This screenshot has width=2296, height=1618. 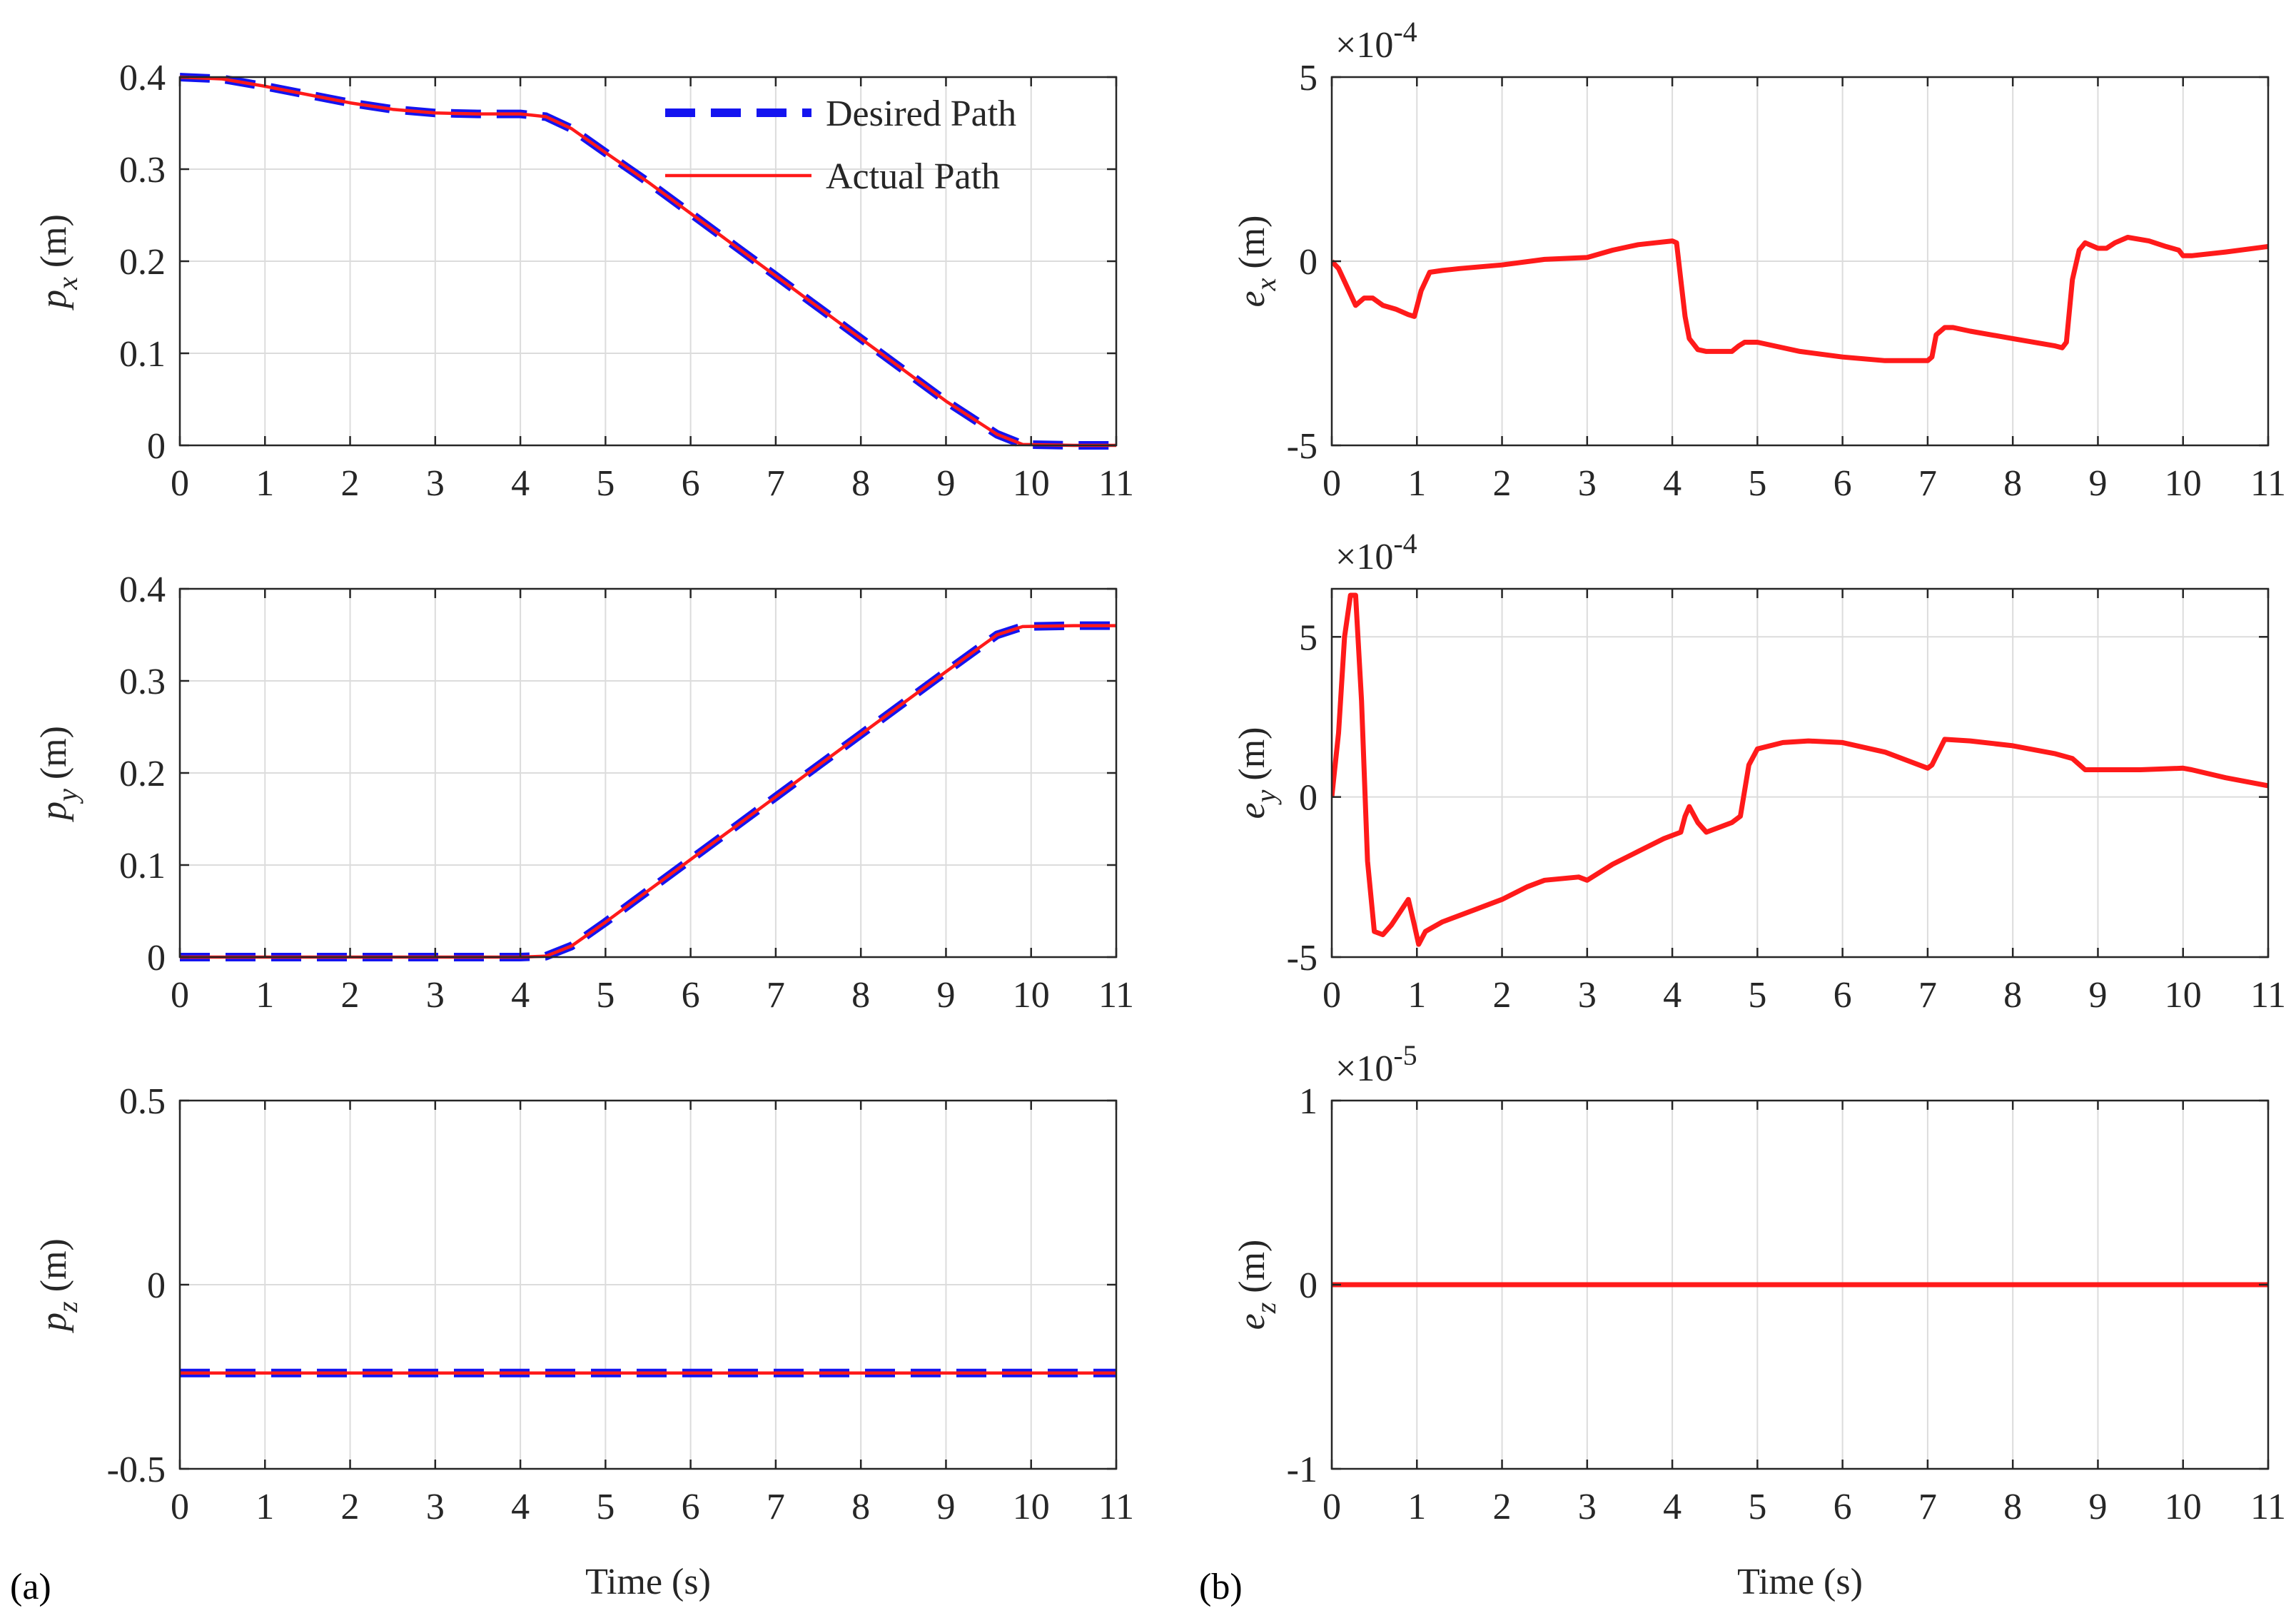 I want to click on panel-b-label: (b), so click(x=1221, y=1587).